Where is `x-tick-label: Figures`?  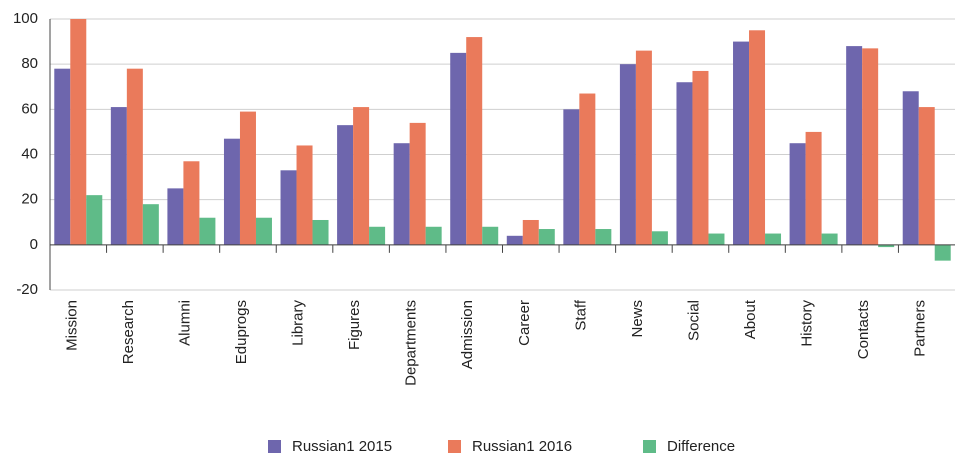 x-tick-label: Figures is located at coordinates (354, 325).